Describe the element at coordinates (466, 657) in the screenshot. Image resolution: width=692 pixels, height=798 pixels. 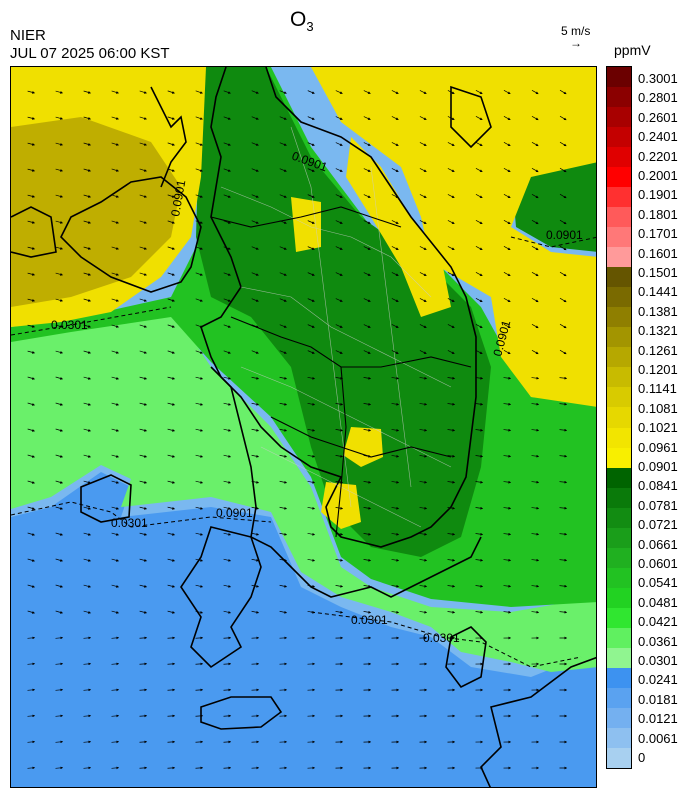
I see `tsushima-coast` at that location.